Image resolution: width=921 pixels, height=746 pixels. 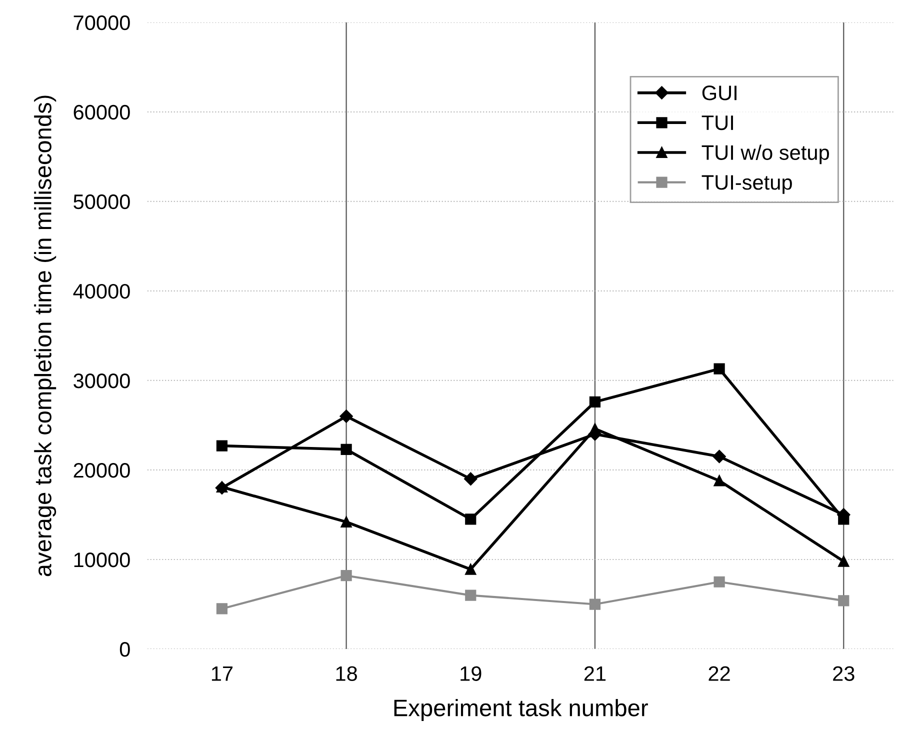 I want to click on legend-label: GUI, so click(x=719, y=93).